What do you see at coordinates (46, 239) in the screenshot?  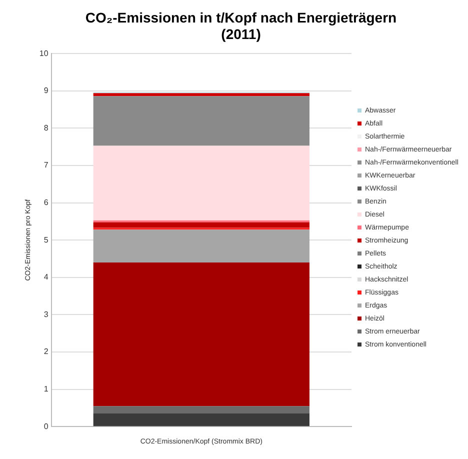 I see `y-tick-label: 5` at bounding box center [46, 239].